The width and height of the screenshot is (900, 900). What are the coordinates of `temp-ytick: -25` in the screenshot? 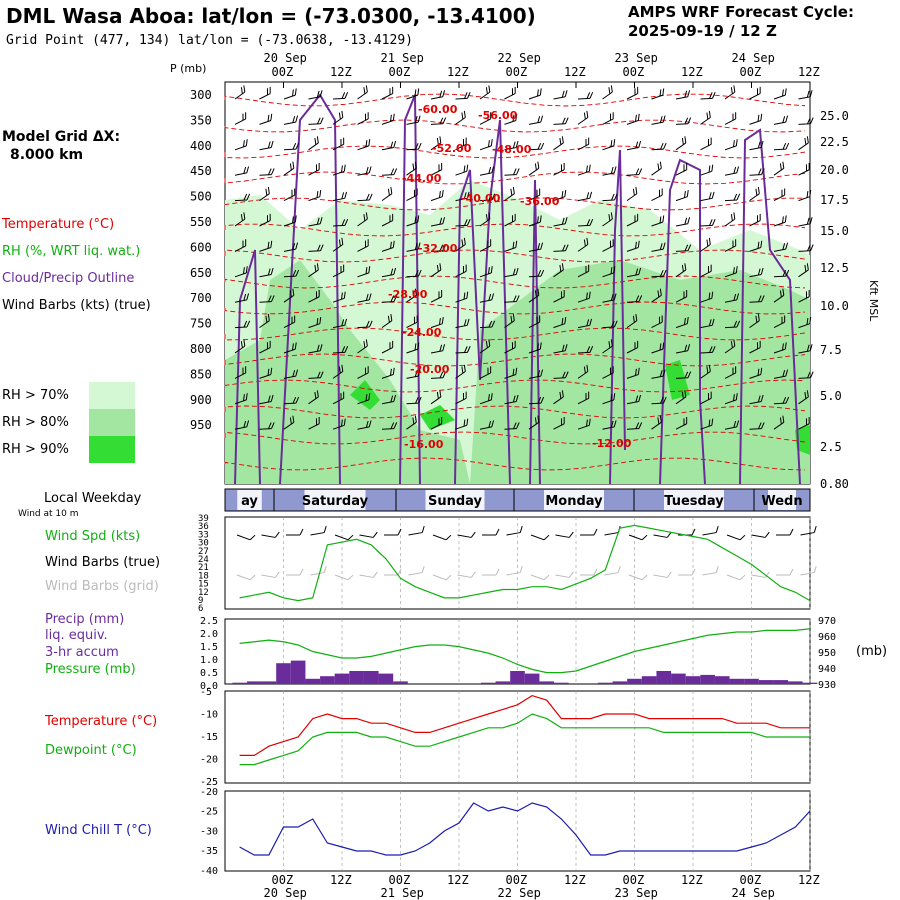 It's located at (209, 782).